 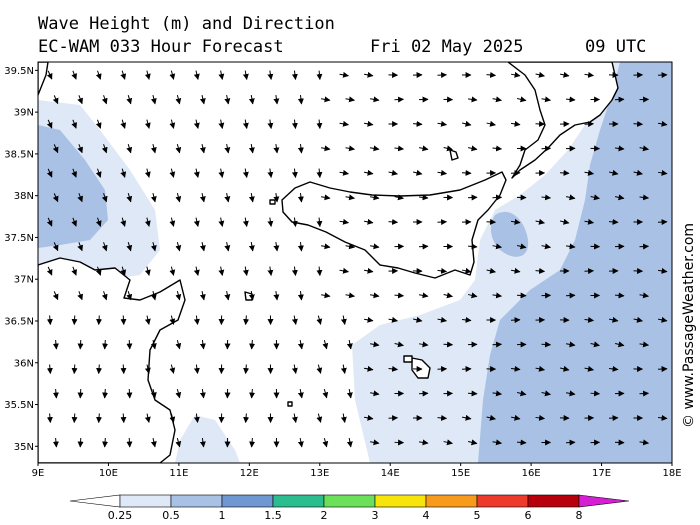 I want to click on lon-tick-label: 16E, so click(x=531, y=473).